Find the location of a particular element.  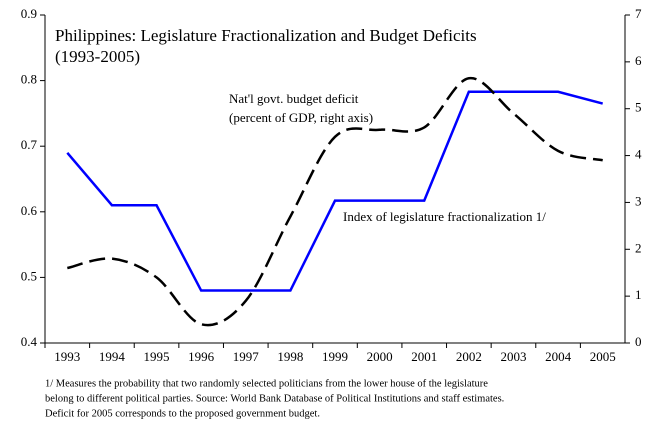

x-tick-label: 2000 is located at coordinates (380, 356).